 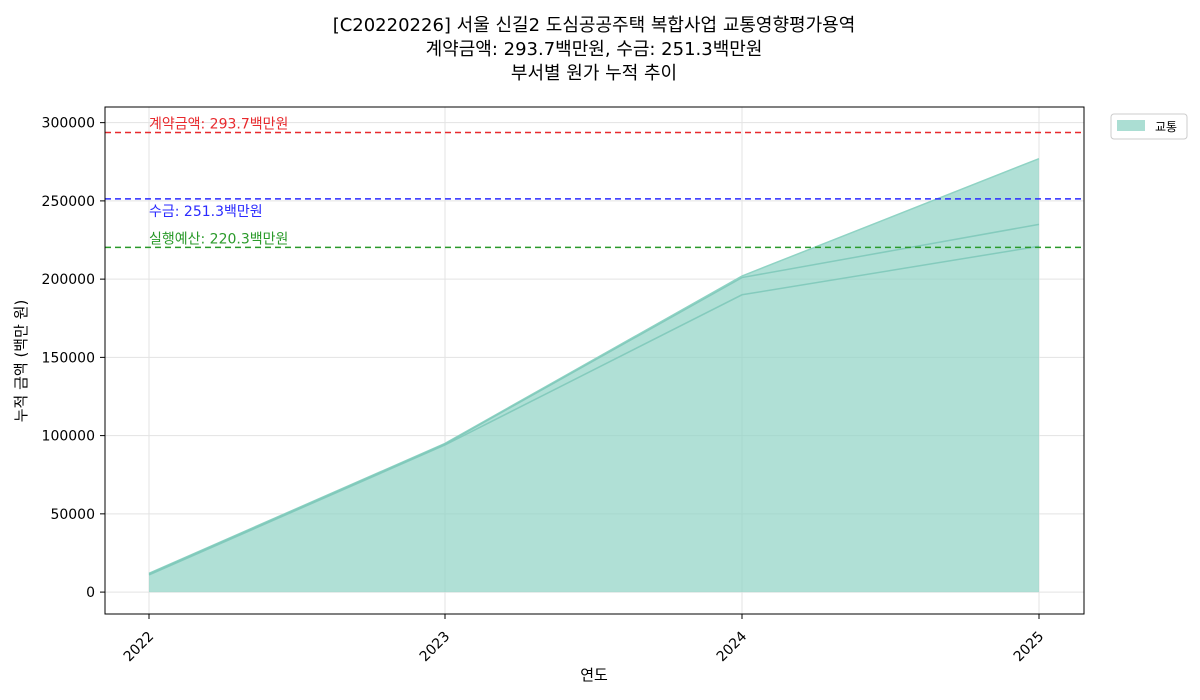 What do you see at coordinates (68, 358) in the screenshot?
I see `y-tick-label: 150000` at bounding box center [68, 358].